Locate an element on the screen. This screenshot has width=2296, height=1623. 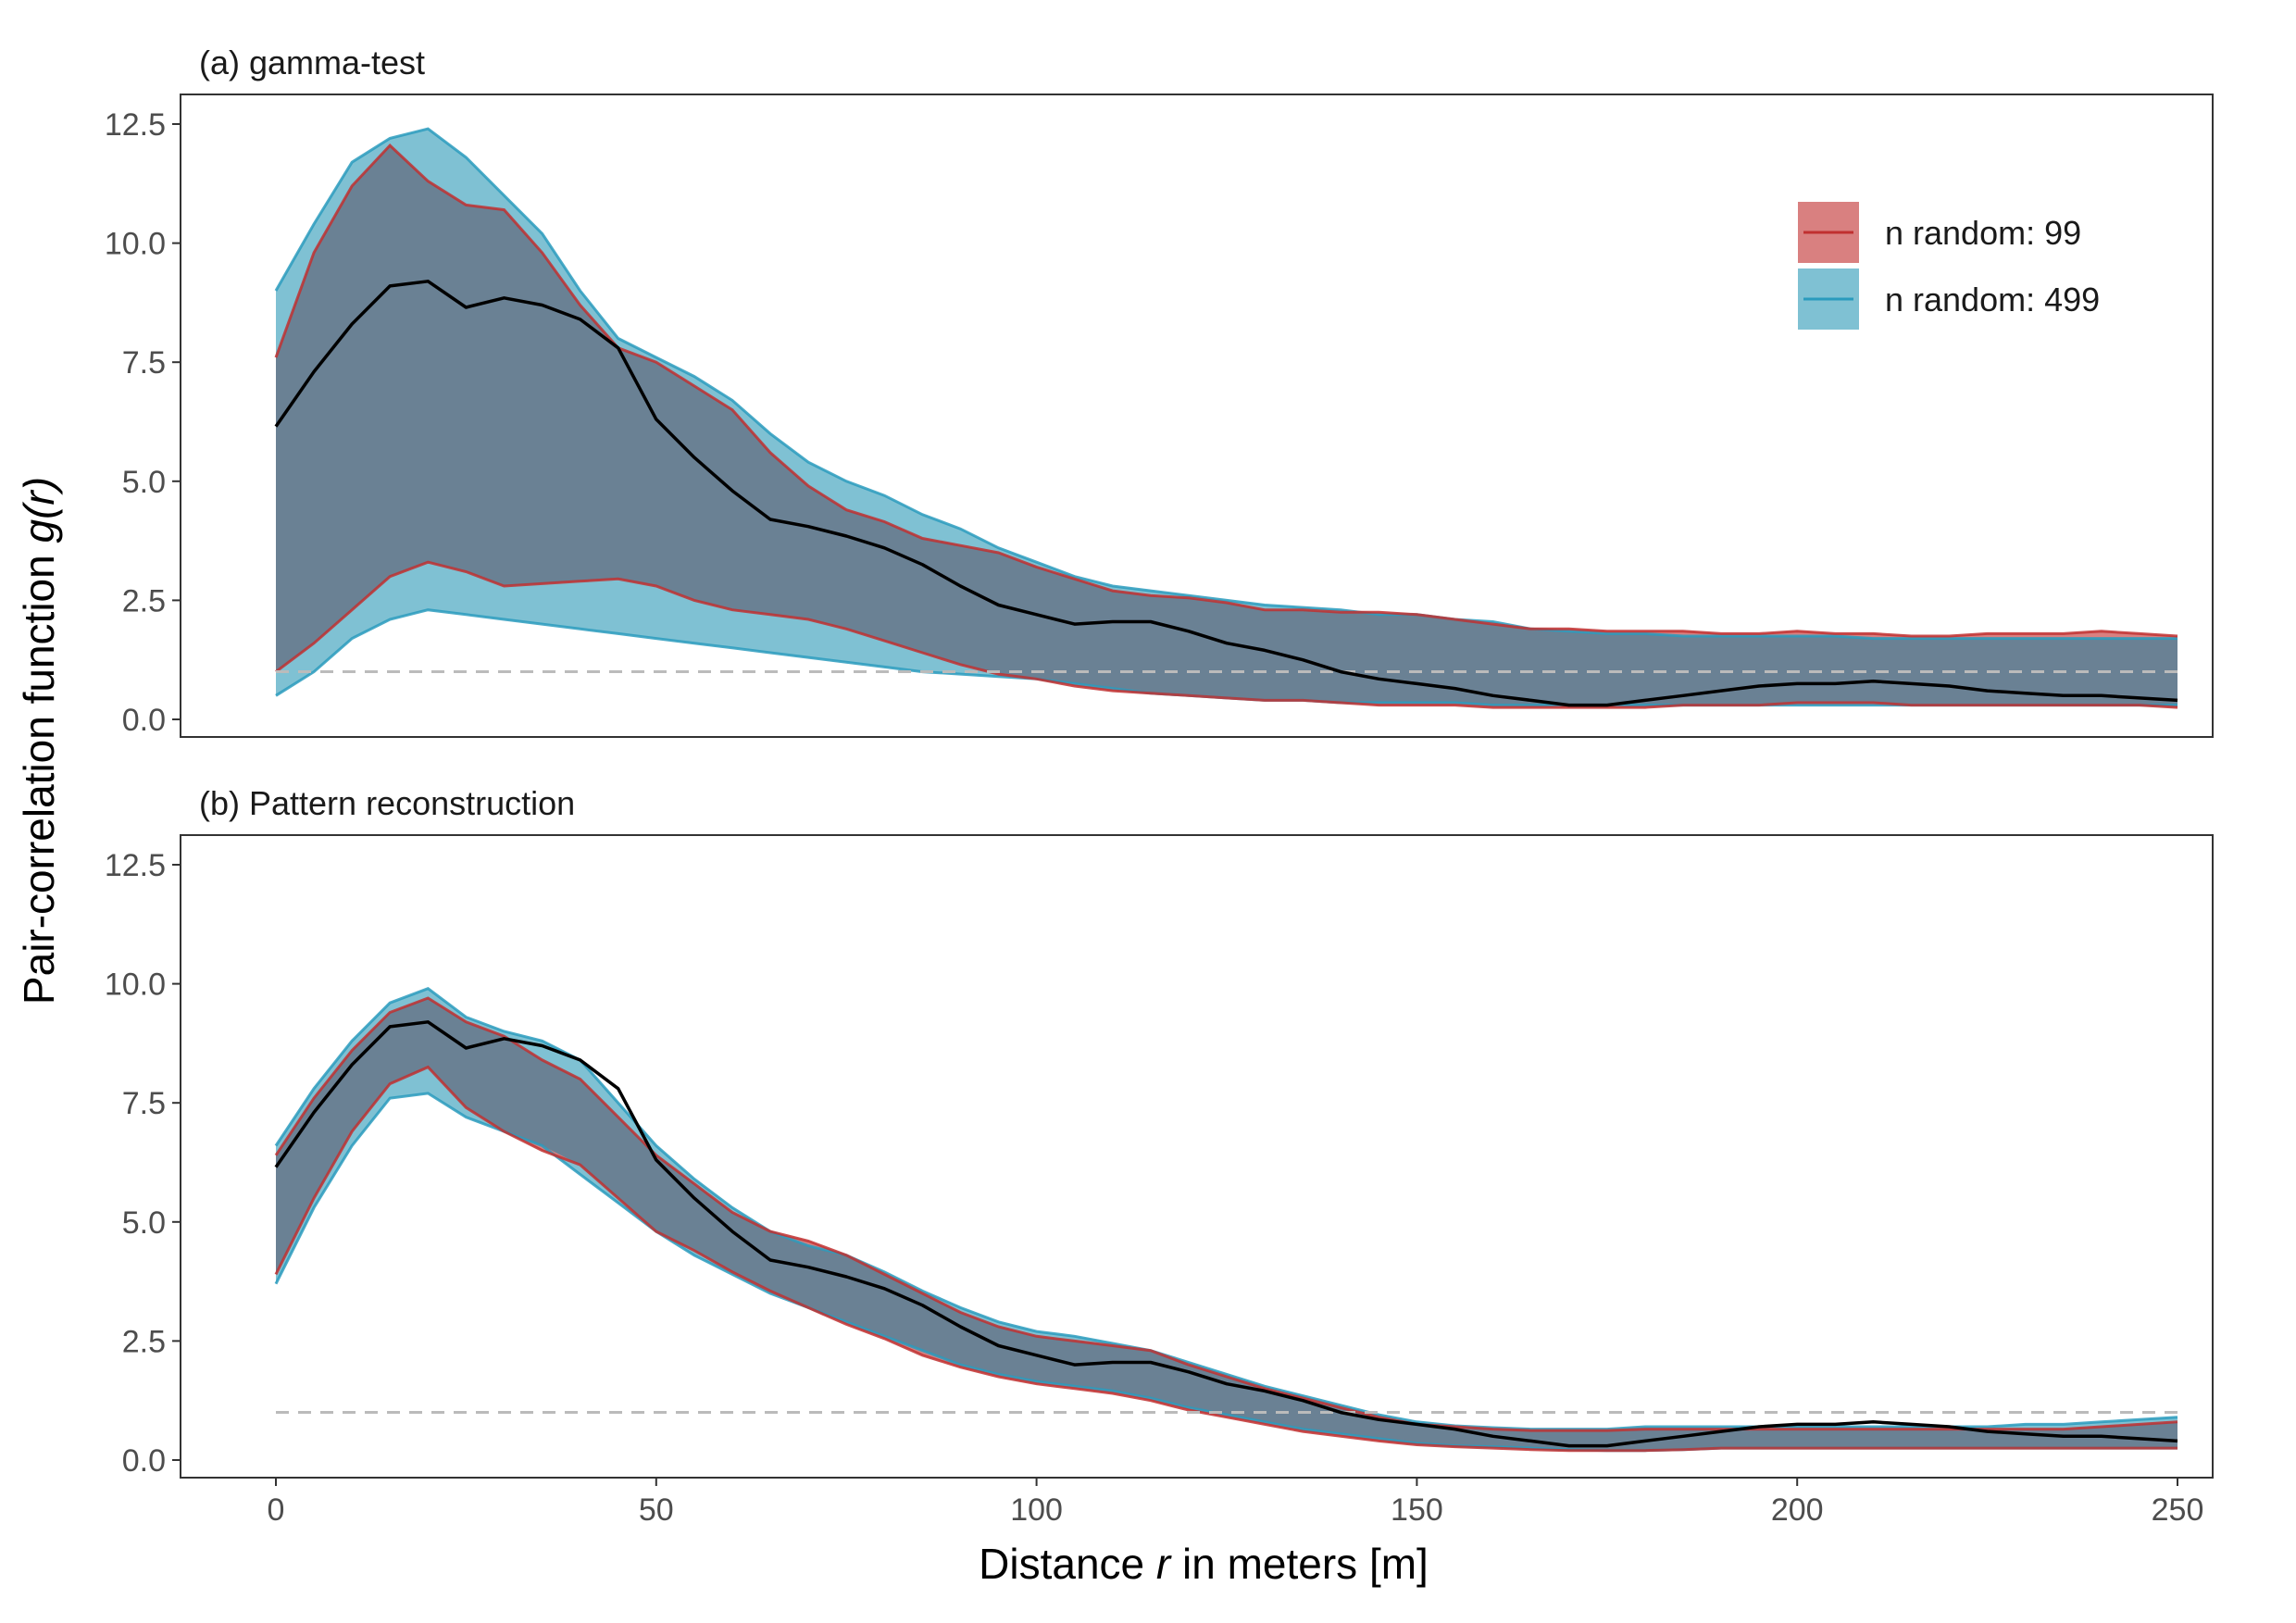
x-tick-label: 200 is located at coordinates (1797, 1510).